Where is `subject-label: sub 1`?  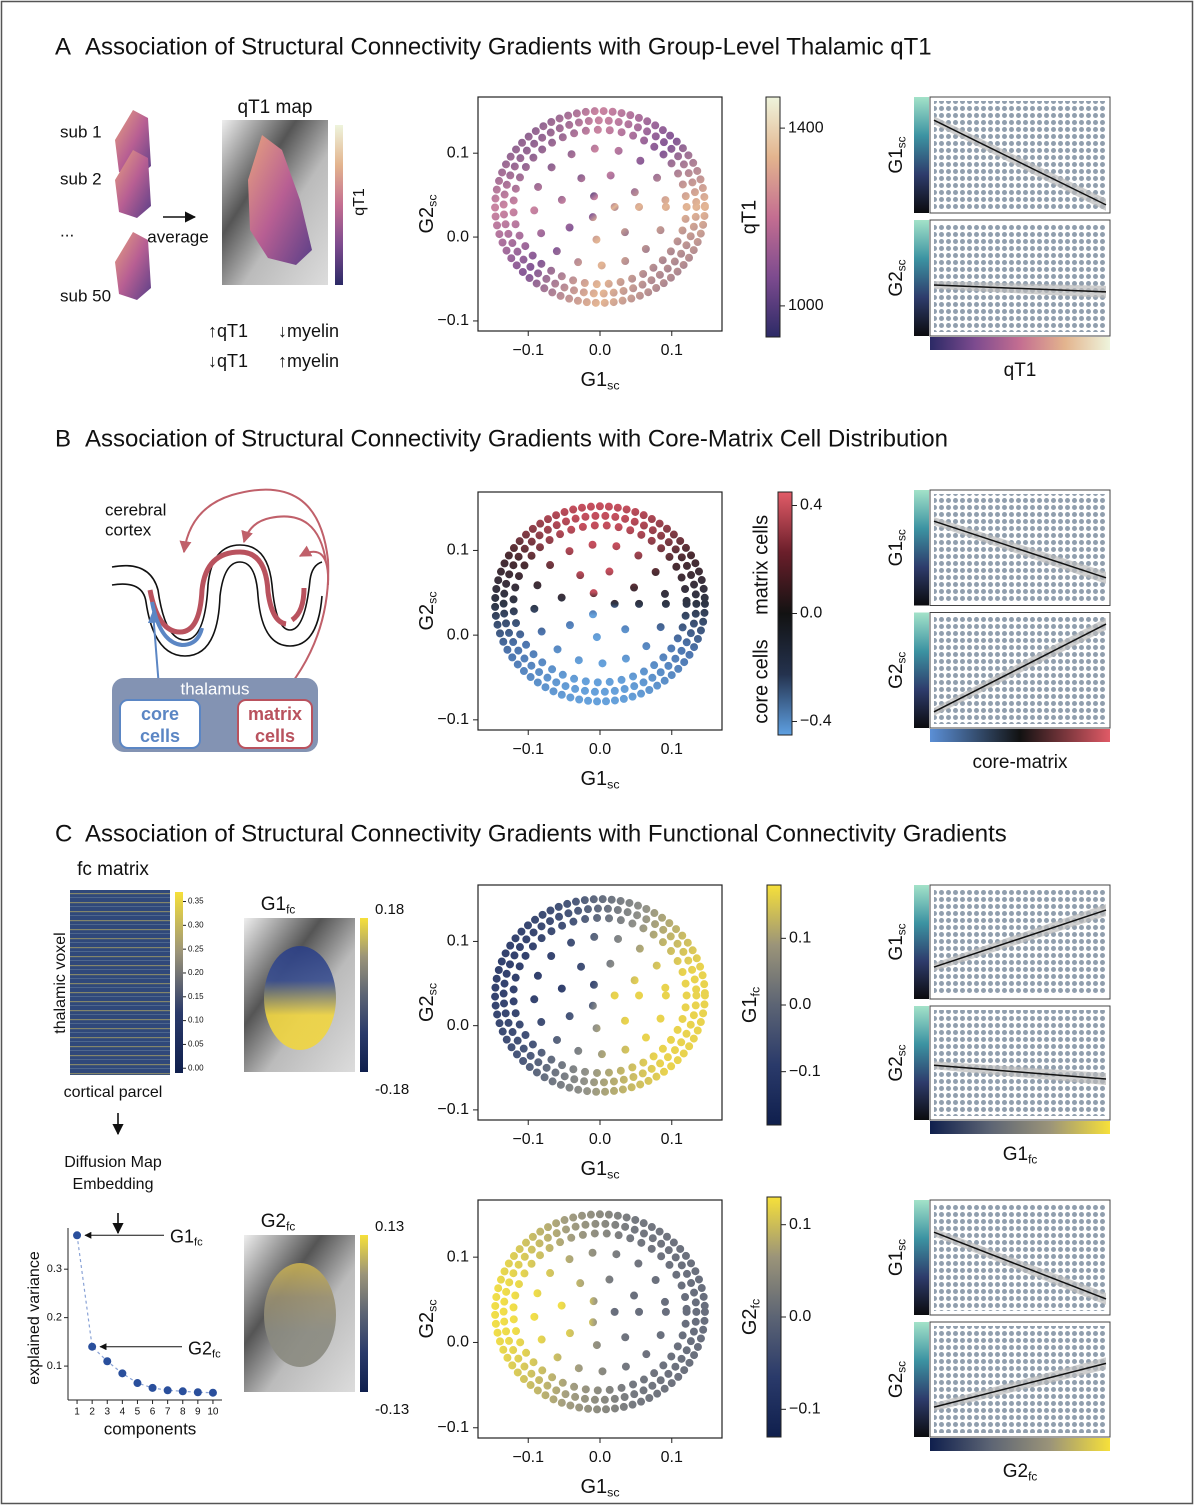
subject-label: sub 1 is located at coordinates (81, 131).